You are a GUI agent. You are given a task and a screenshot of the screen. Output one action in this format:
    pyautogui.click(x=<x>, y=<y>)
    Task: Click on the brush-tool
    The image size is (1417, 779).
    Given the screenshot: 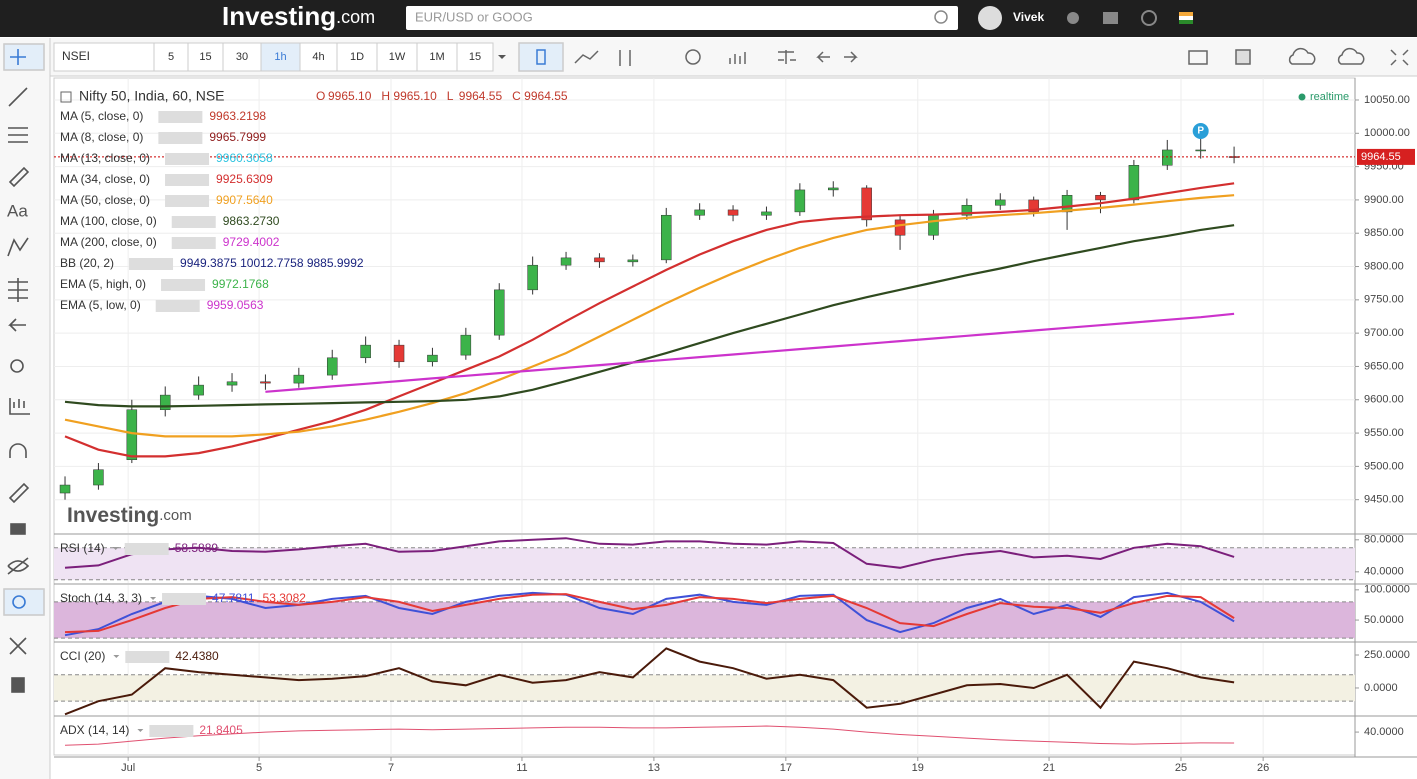 What is the action you would take?
    pyautogui.click(x=19, y=177)
    